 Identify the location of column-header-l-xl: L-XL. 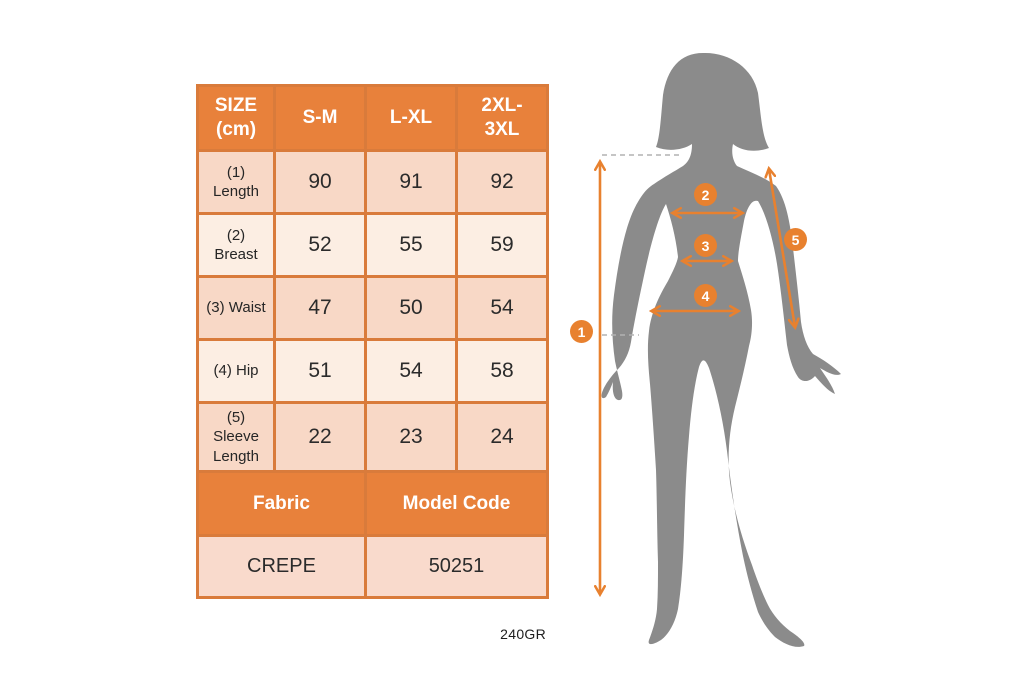
(411, 118).